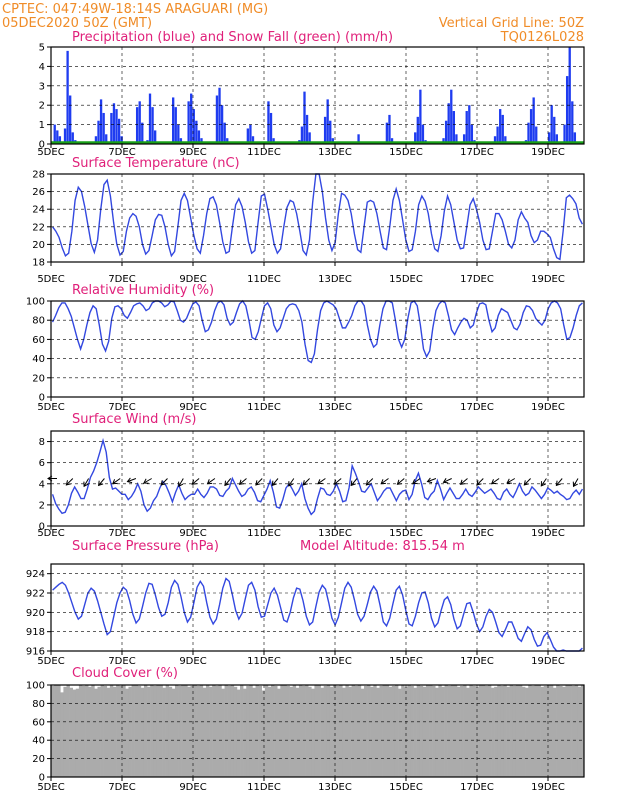  I want to click on x-tick-label: 17DEC, so click(477, 787).